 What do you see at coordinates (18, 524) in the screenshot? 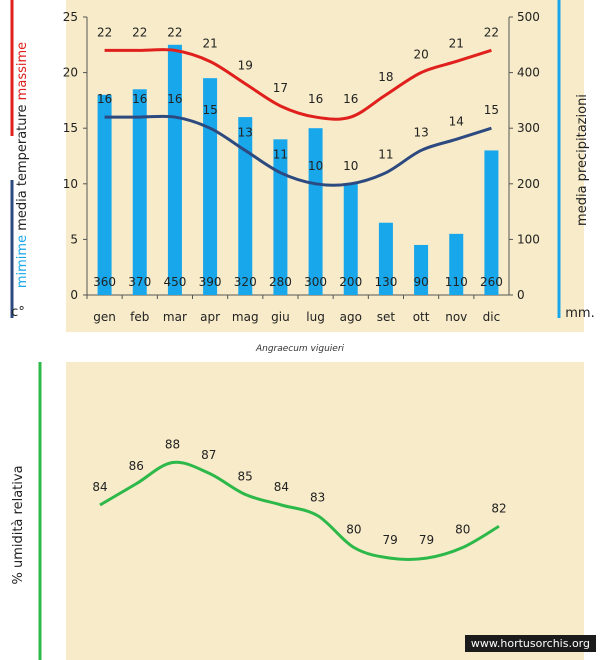
I see `humidity-axis-label: % umidità relativa` at bounding box center [18, 524].